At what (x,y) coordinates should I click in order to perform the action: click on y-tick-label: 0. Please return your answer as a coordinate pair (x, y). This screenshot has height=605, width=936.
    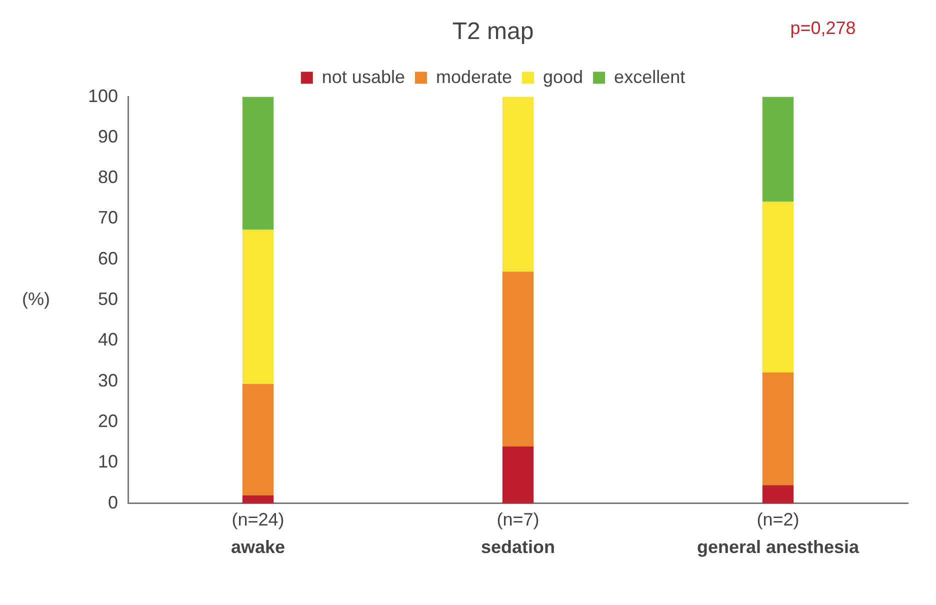
    Looking at the image, I should click on (113, 502).